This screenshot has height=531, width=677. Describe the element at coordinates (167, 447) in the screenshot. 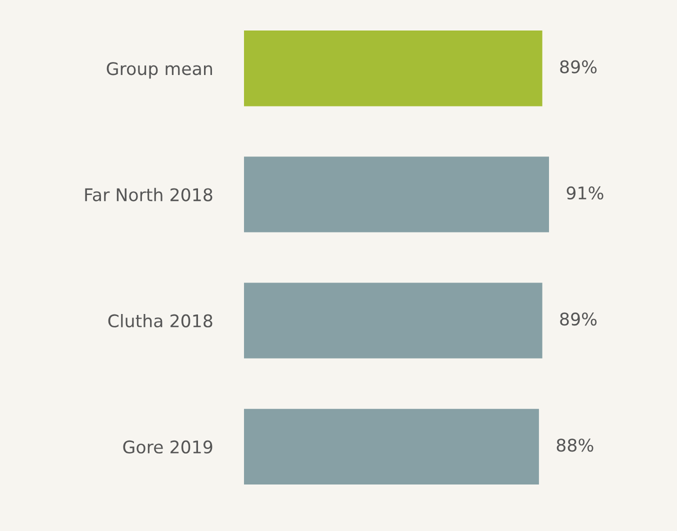

I see `y-tick-label: Gore 2019` at that location.